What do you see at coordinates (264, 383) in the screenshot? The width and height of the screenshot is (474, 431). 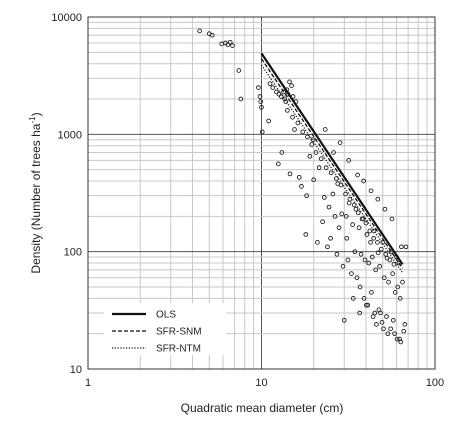 I see `x-tick-labels: 1 10 100` at bounding box center [264, 383].